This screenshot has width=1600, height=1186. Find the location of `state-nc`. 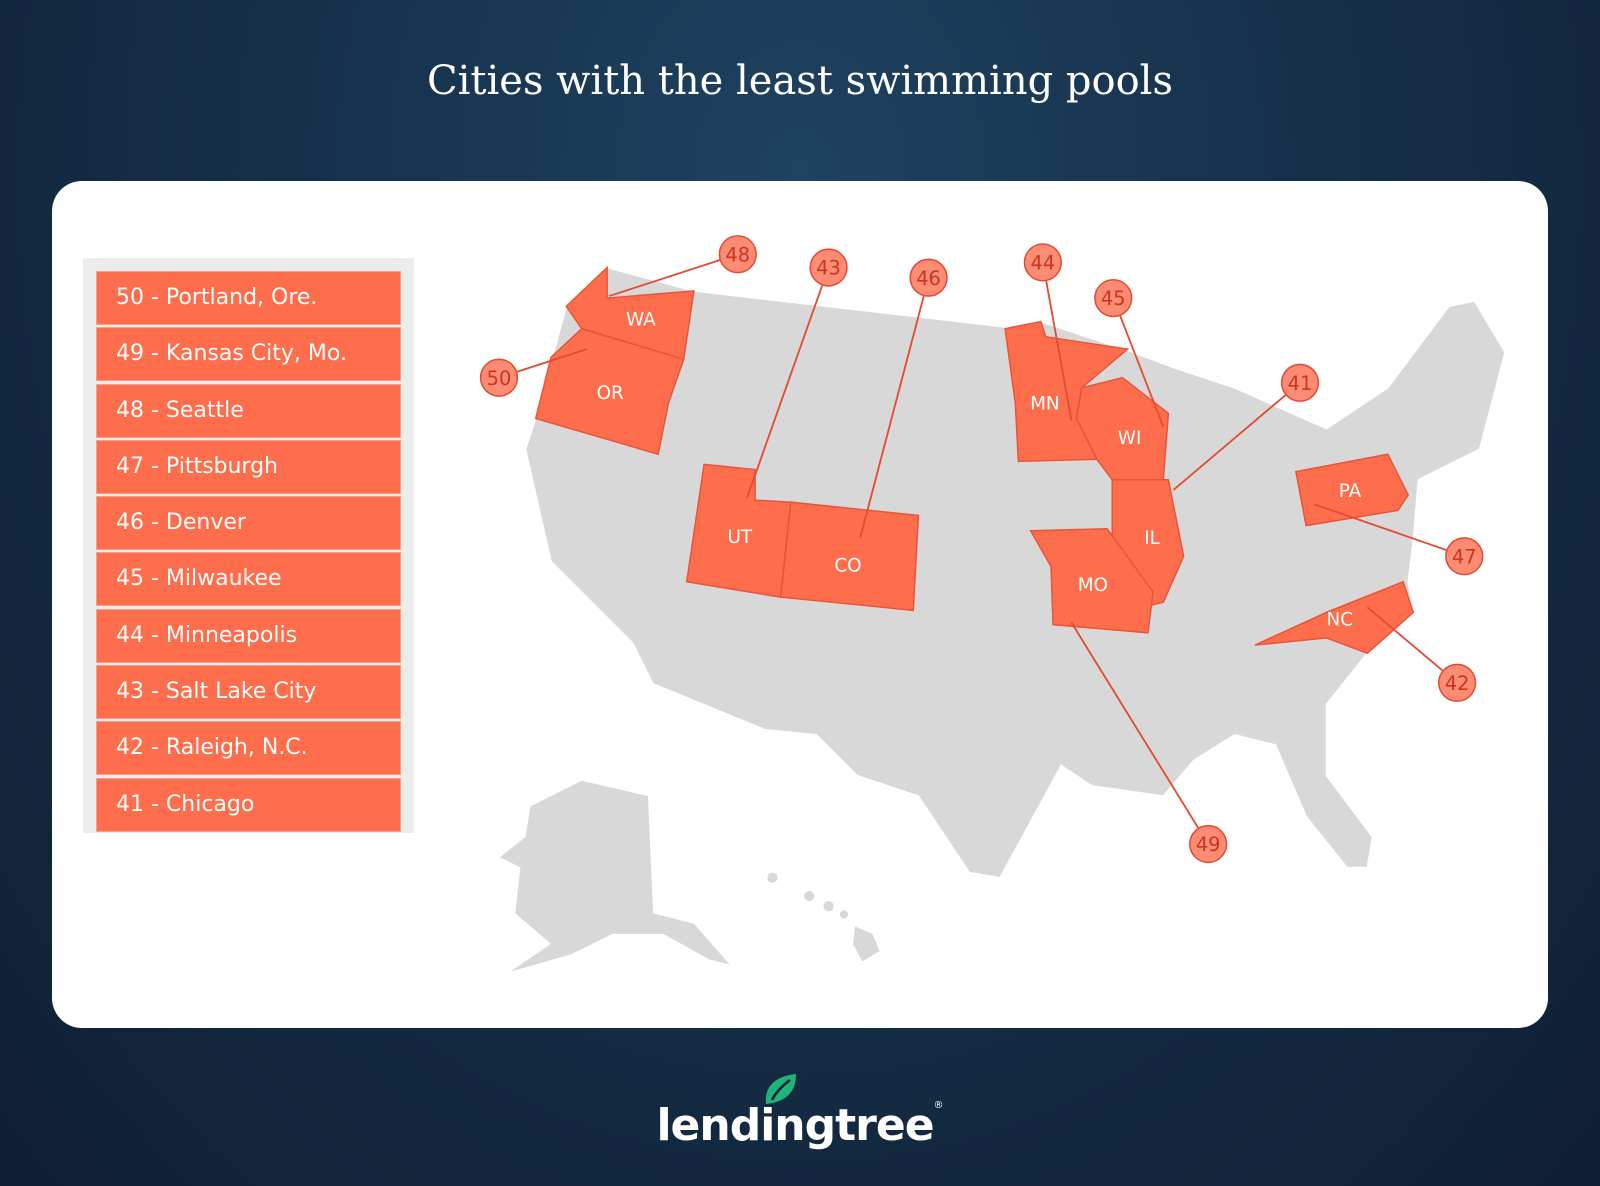

state-nc is located at coordinates (1334, 617).